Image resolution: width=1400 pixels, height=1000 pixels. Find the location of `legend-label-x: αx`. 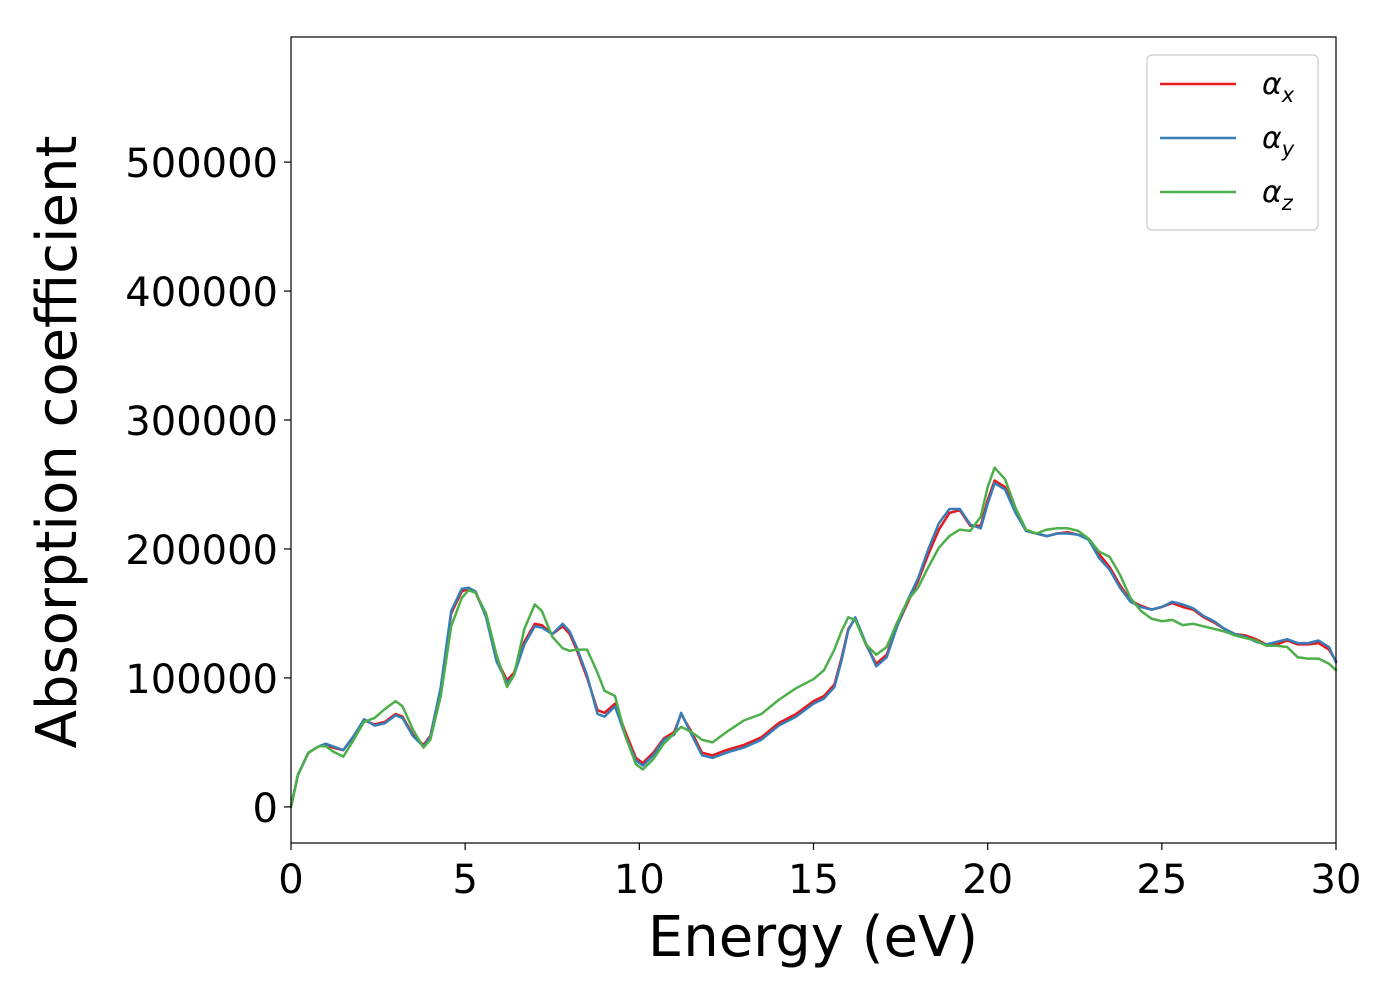

legend-label-x: αx is located at coordinates (1278, 87).